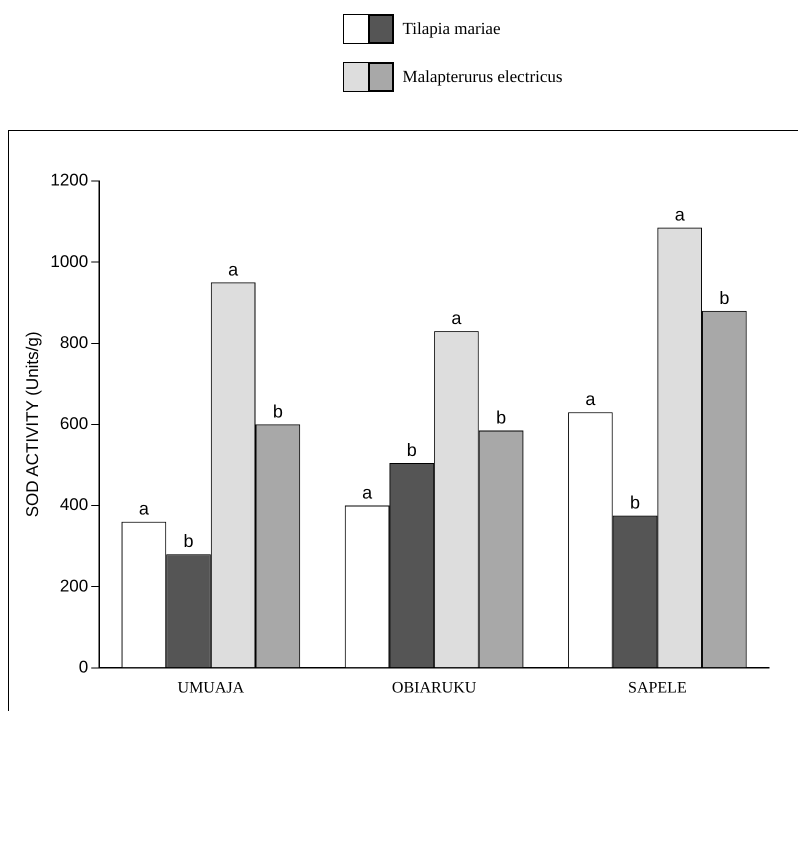 Image resolution: width=806 pixels, height=855 pixels. I want to click on legend-label: Tilapia mariae, so click(451, 29).